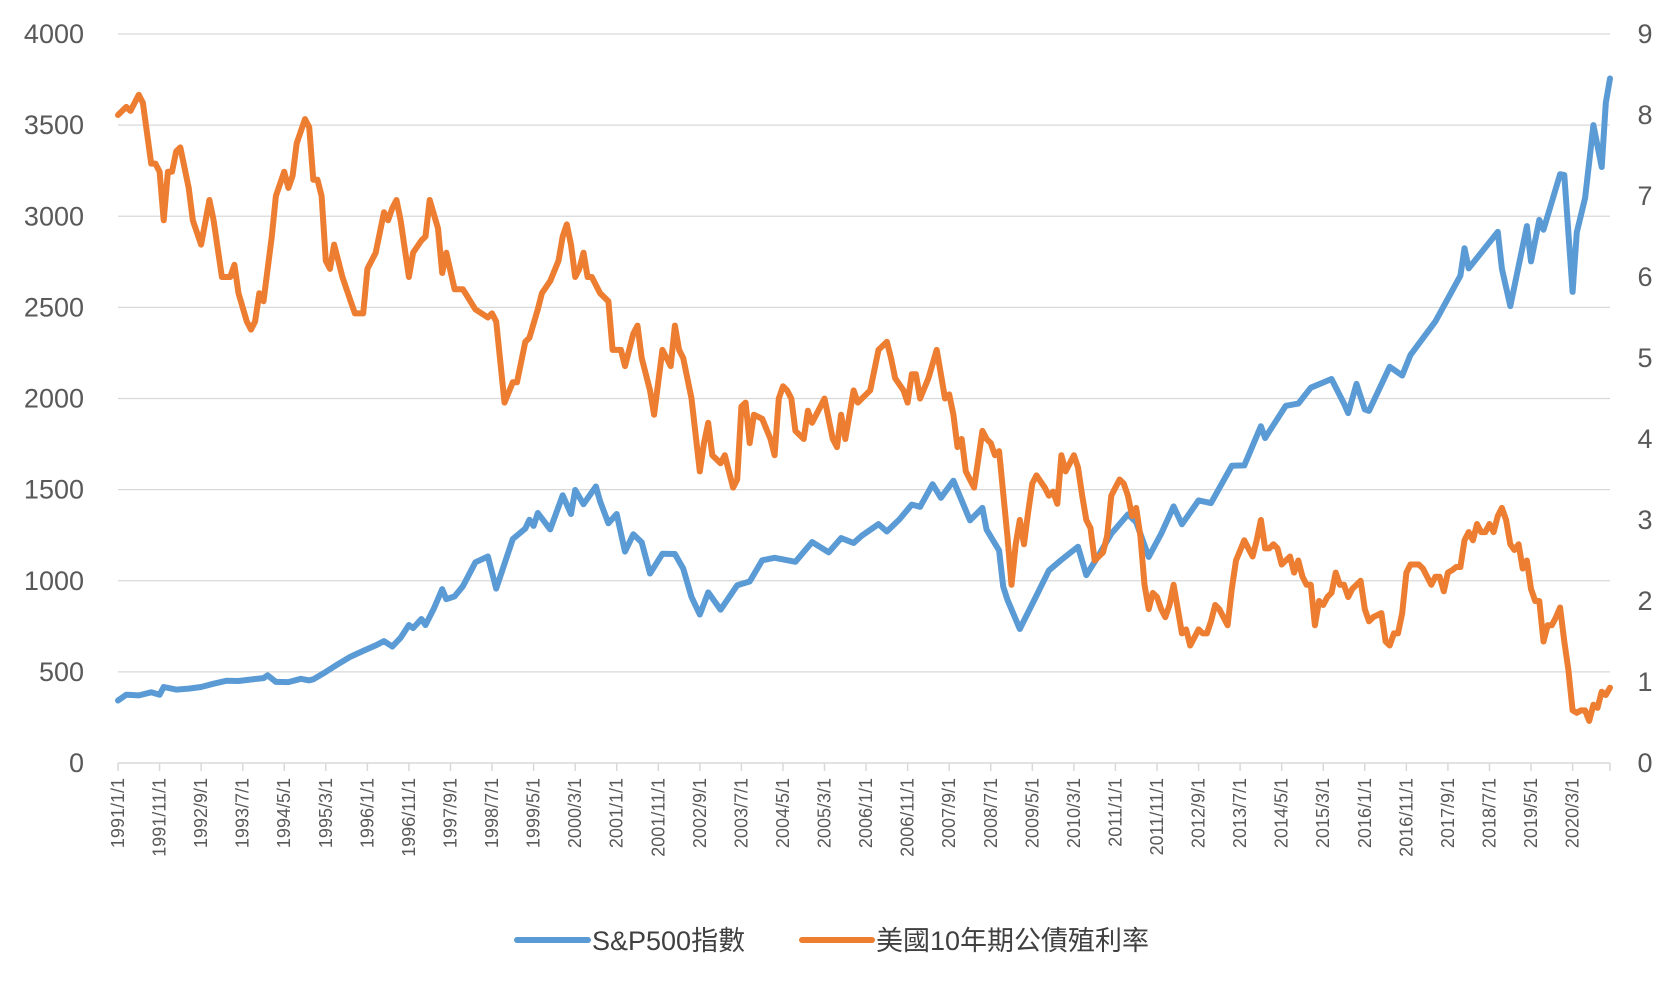  What do you see at coordinates (54, 581) in the screenshot?
I see `y-tick-label: 1000` at bounding box center [54, 581].